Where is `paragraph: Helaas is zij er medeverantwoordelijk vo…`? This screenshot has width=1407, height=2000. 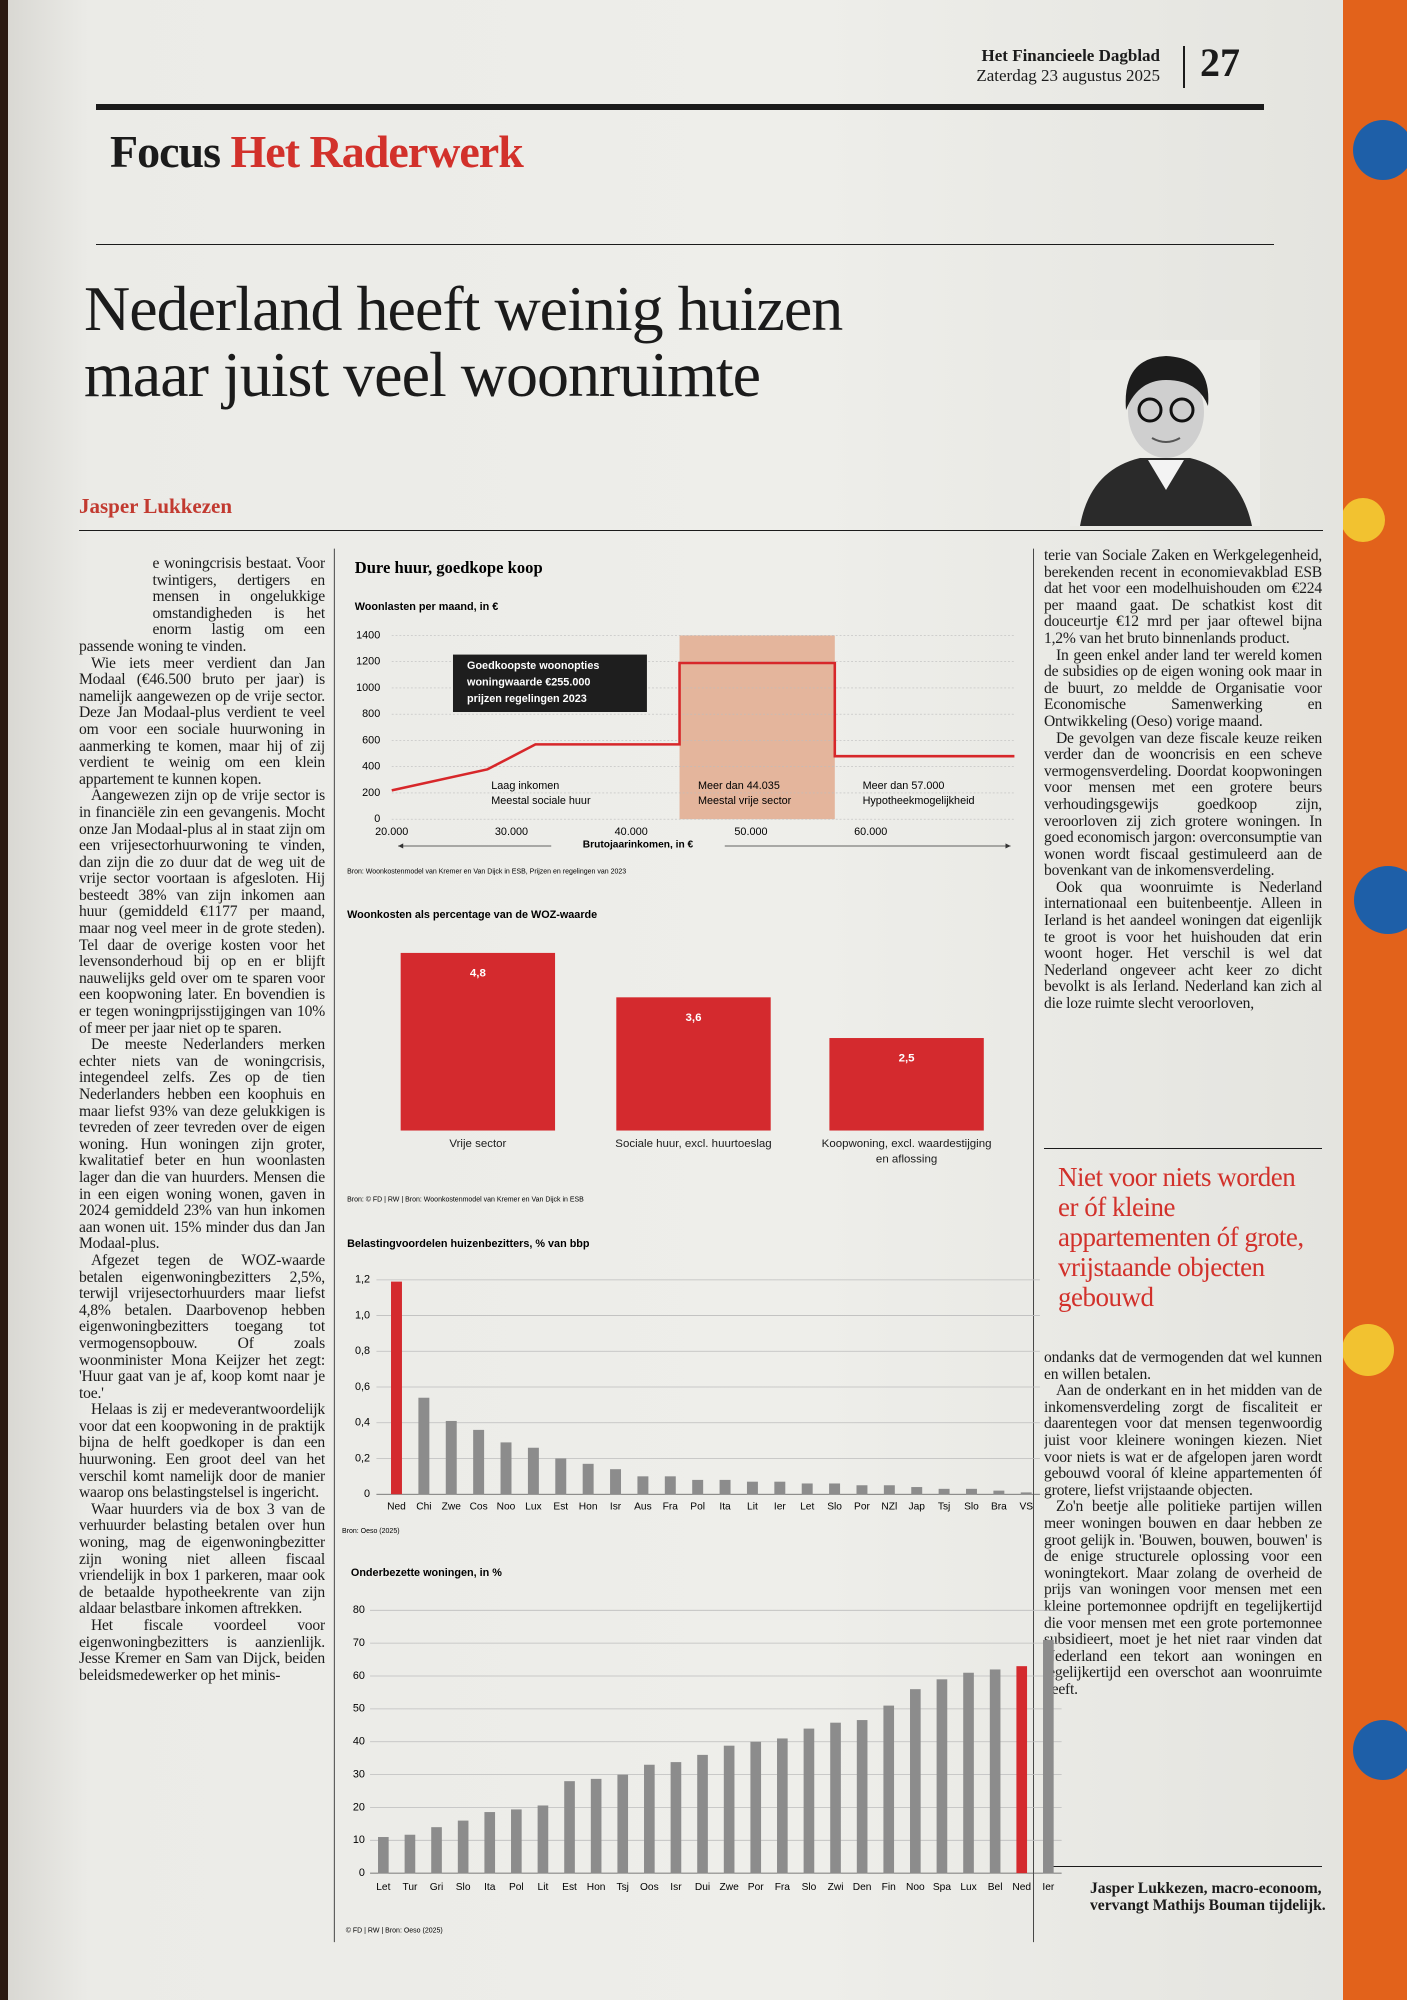 paragraph: Helaas is zij er medeverantwoordelijk vo… is located at coordinates (202, 1451).